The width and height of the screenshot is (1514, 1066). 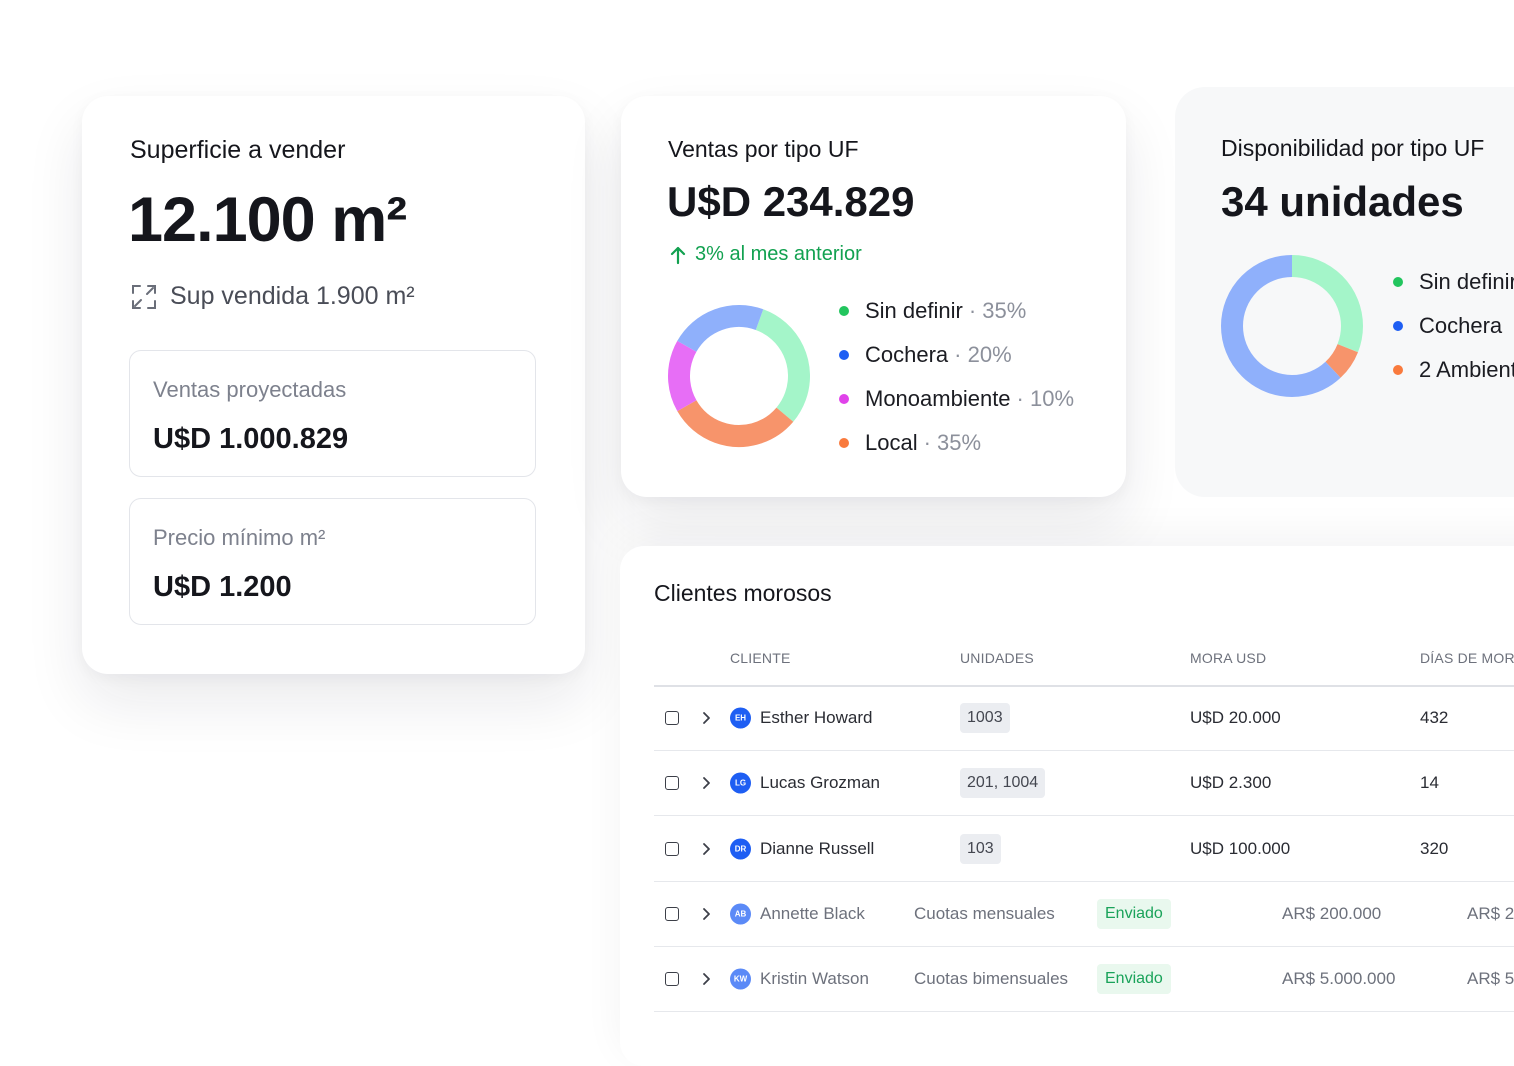 I want to click on availability-donut-chart, so click(x=1292, y=326).